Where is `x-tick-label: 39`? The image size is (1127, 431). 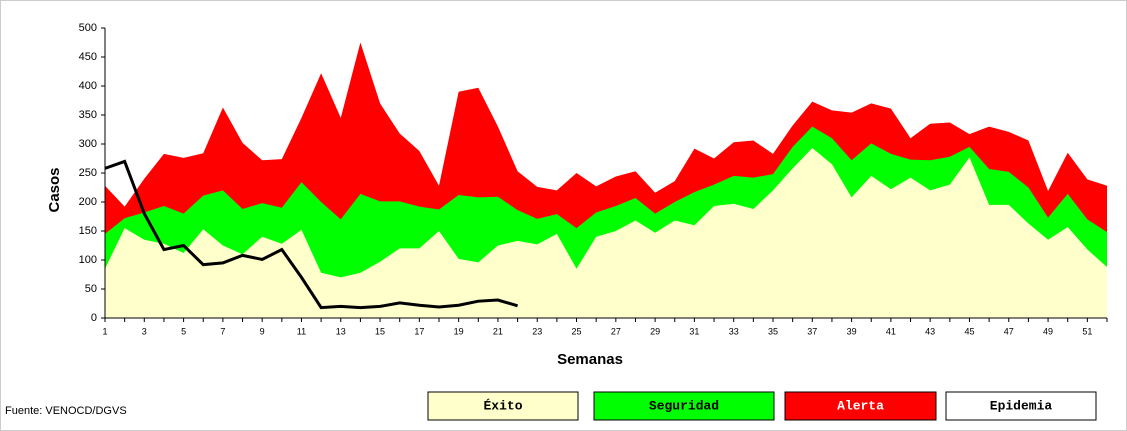
x-tick-label: 39 is located at coordinates (852, 331).